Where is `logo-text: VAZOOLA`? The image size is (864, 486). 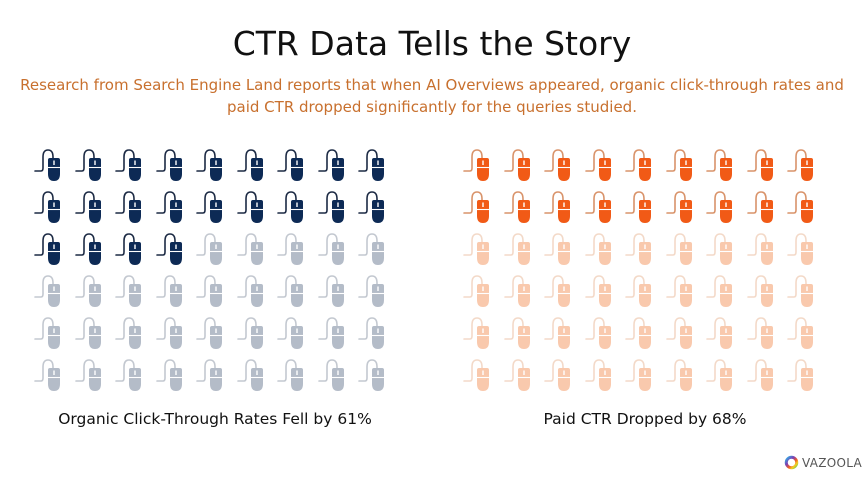 logo-text: VAZOOLA is located at coordinates (832, 462).